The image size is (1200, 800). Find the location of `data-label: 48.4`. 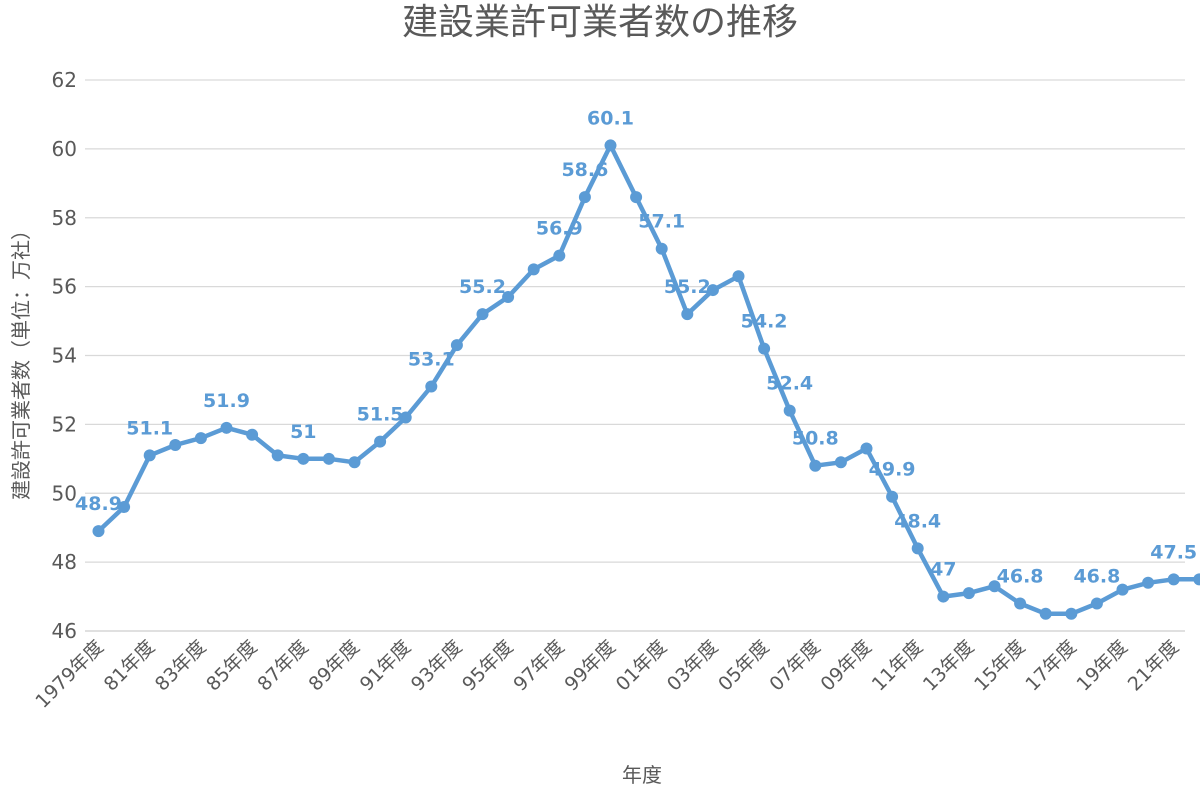

data-label: 48.4 is located at coordinates (917, 521).